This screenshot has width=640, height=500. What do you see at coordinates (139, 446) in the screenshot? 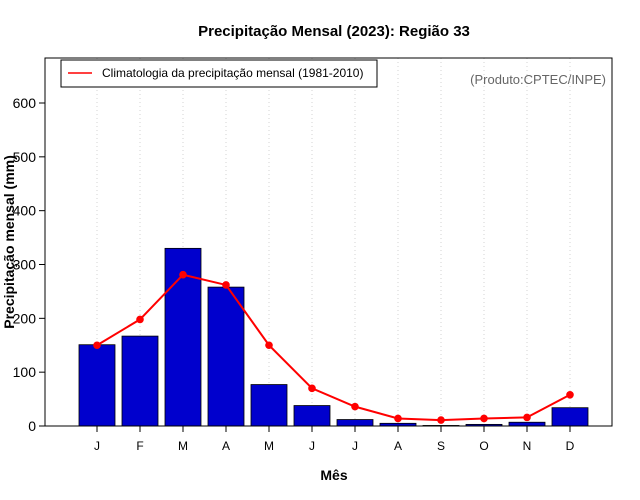
I see `x-tick-label: F` at bounding box center [139, 446].